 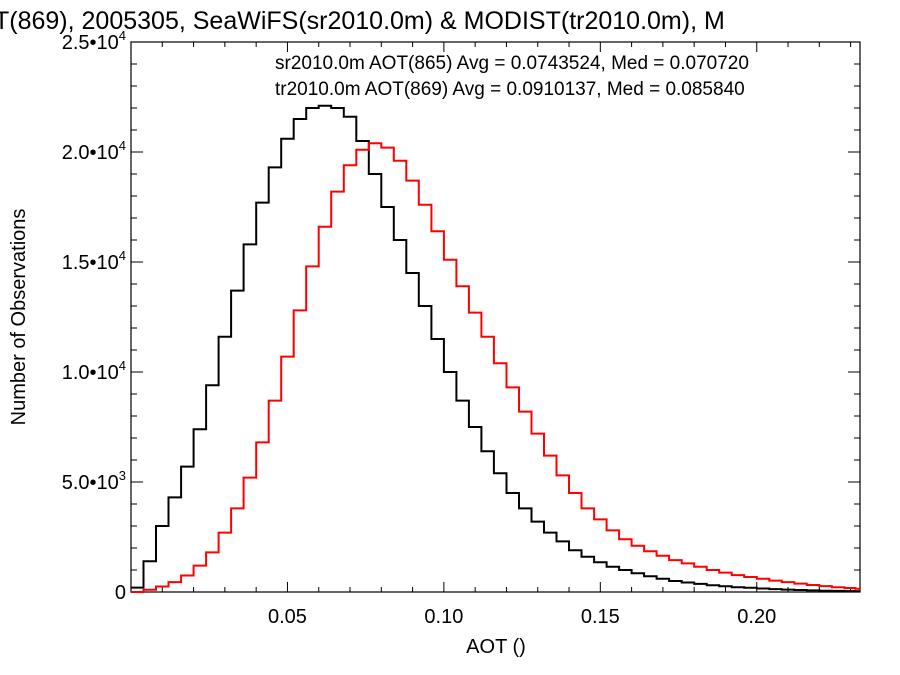 I want to click on y-tick-label: 1.5•104, so click(x=94, y=261).